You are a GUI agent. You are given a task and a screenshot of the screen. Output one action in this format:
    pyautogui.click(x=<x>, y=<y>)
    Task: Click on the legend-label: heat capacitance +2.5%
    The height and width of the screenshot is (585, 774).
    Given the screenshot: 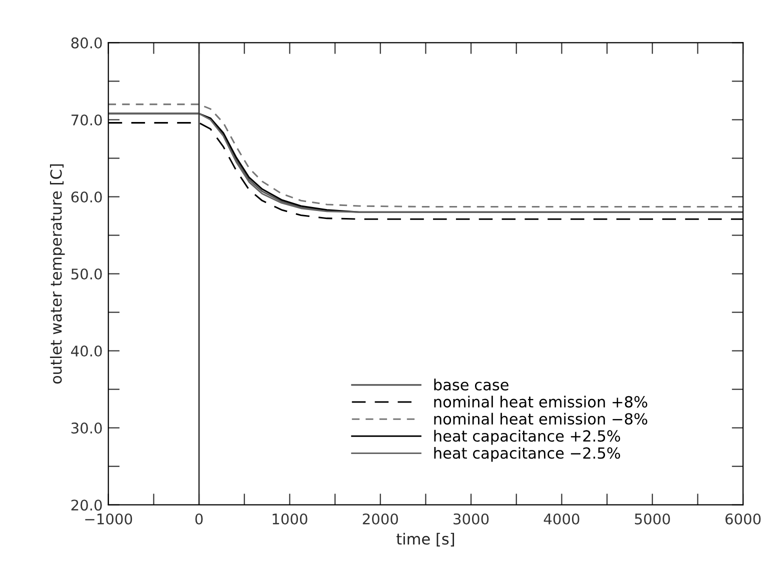 What is the action you would take?
    pyautogui.click(x=527, y=437)
    